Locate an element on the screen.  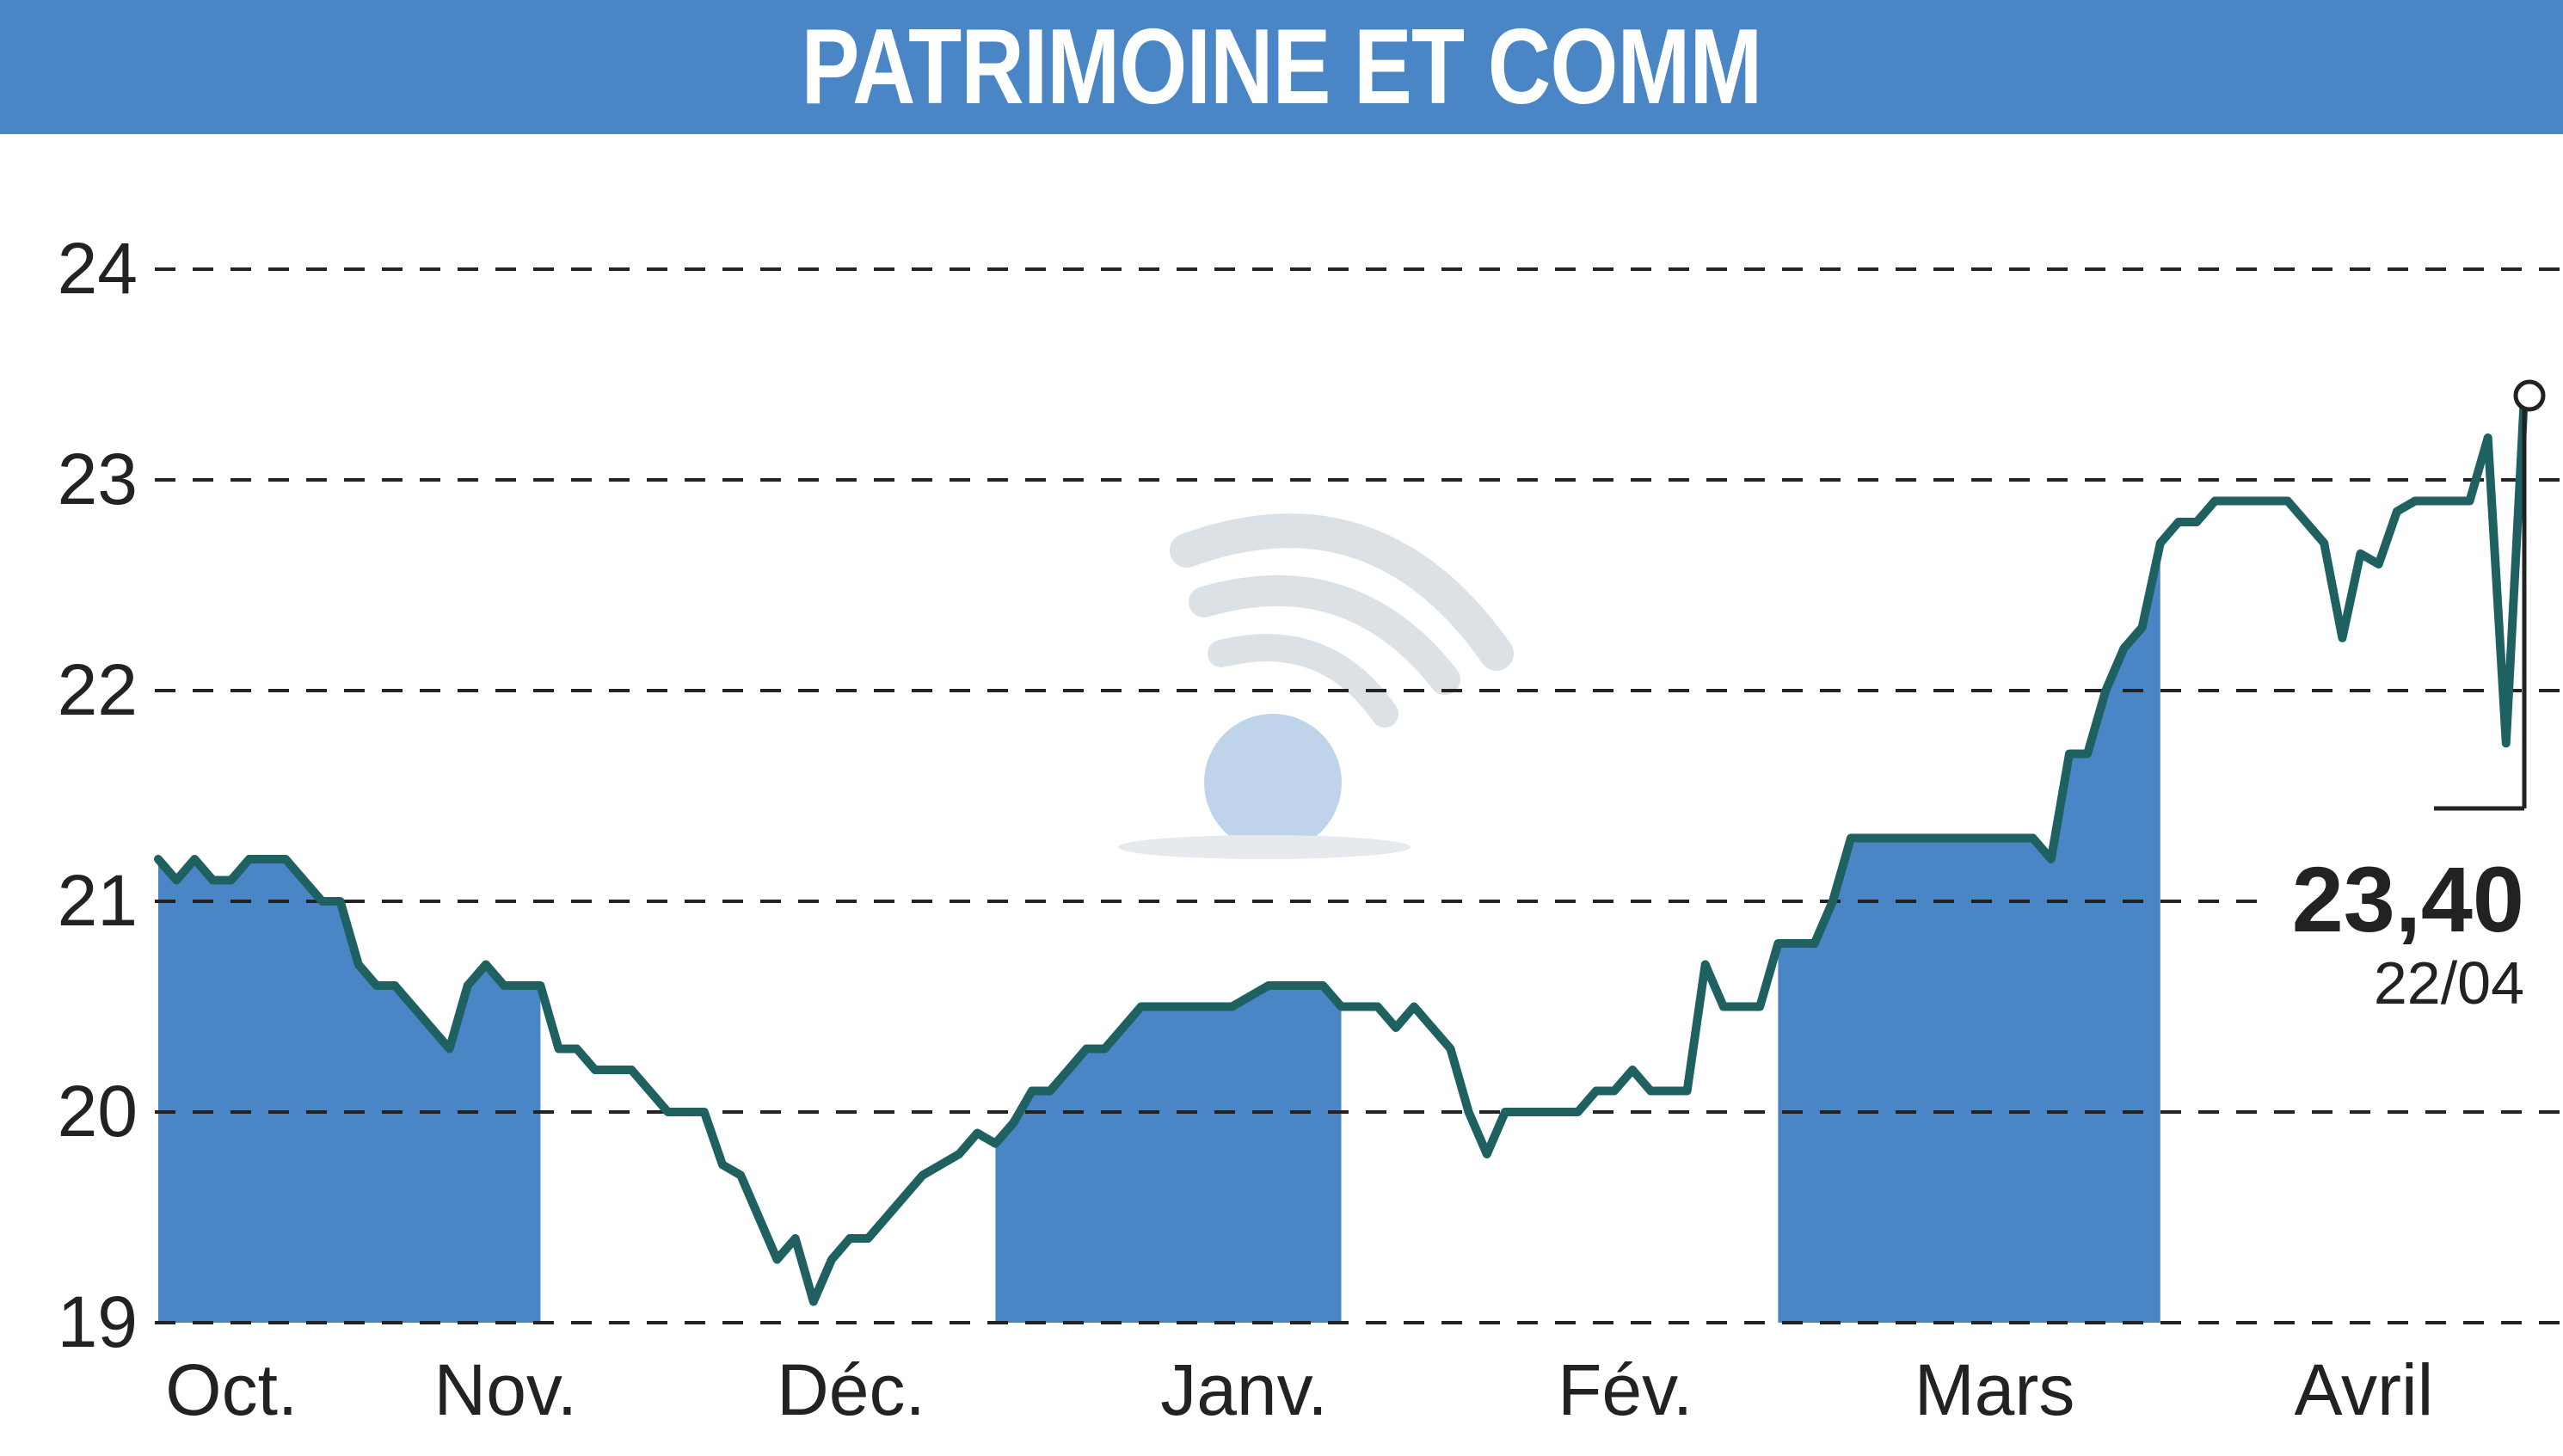
x-tick-label-1: Nov. is located at coordinates (505, 1390).